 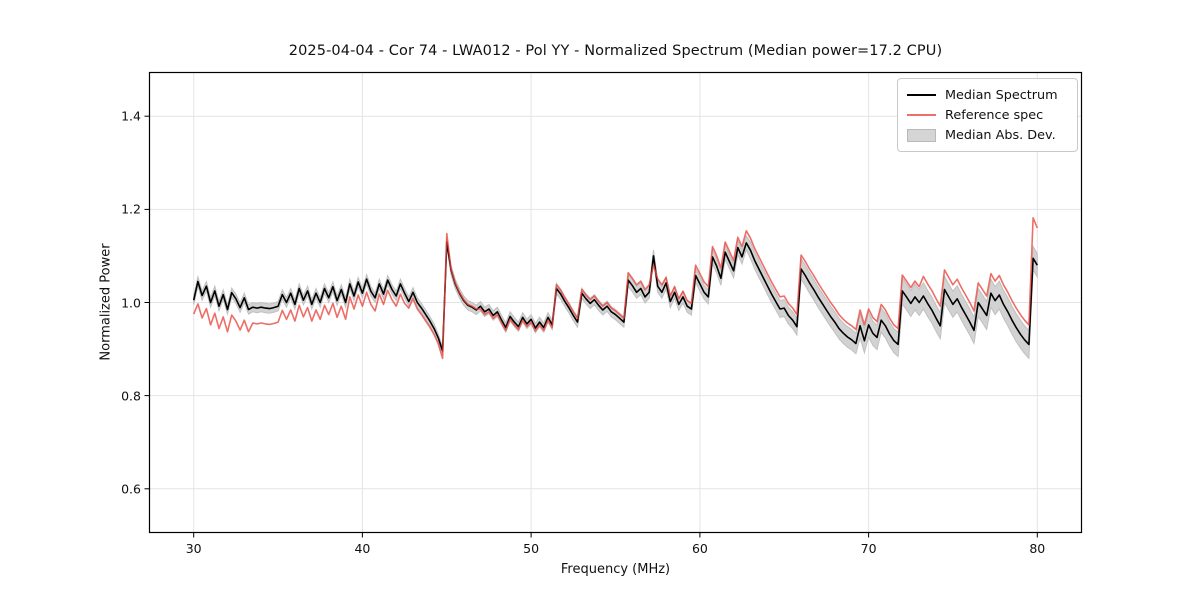 I want to click on x-tick-label: 30, so click(x=193, y=548).